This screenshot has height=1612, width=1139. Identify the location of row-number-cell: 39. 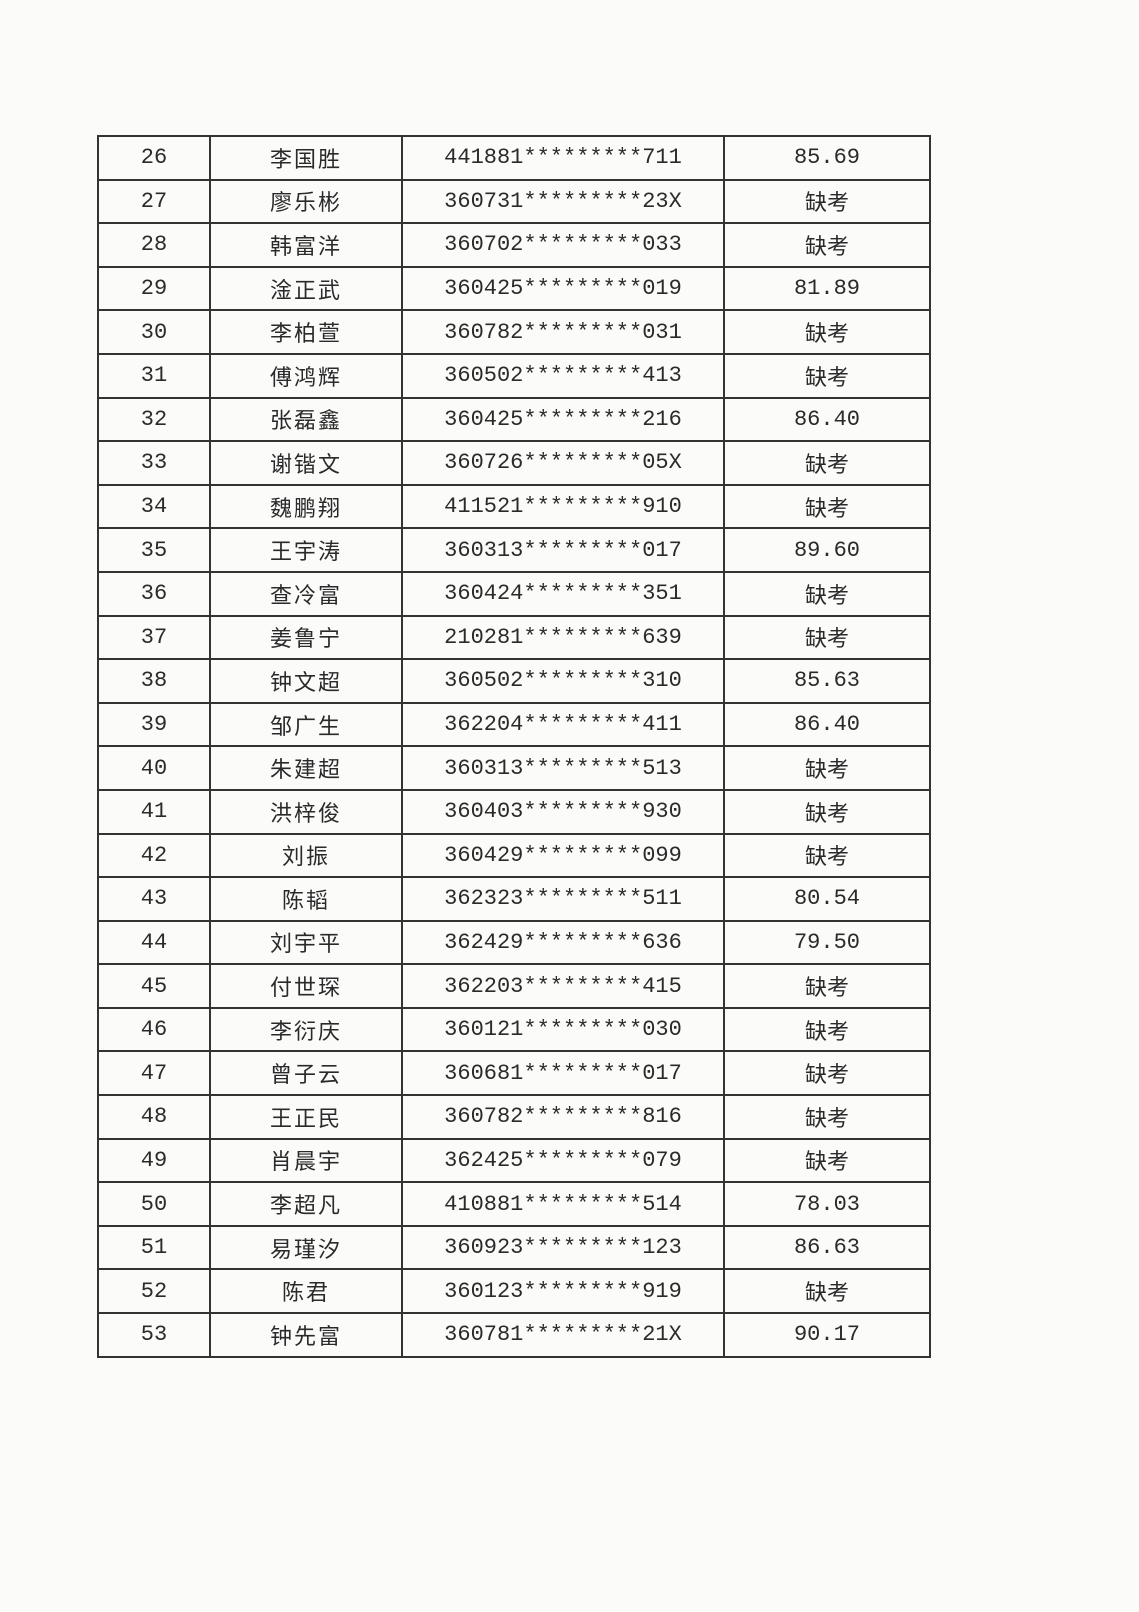
(154, 724).